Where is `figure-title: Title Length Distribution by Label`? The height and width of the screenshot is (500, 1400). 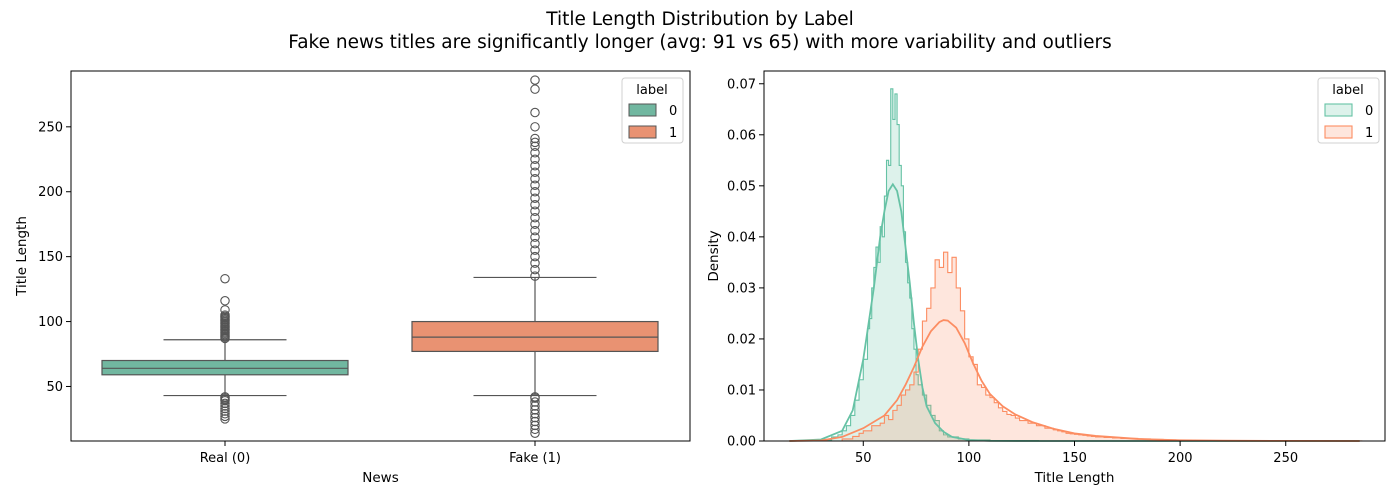 figure-title: Title Length Distribution by Label is located at coordinates (699, 19).